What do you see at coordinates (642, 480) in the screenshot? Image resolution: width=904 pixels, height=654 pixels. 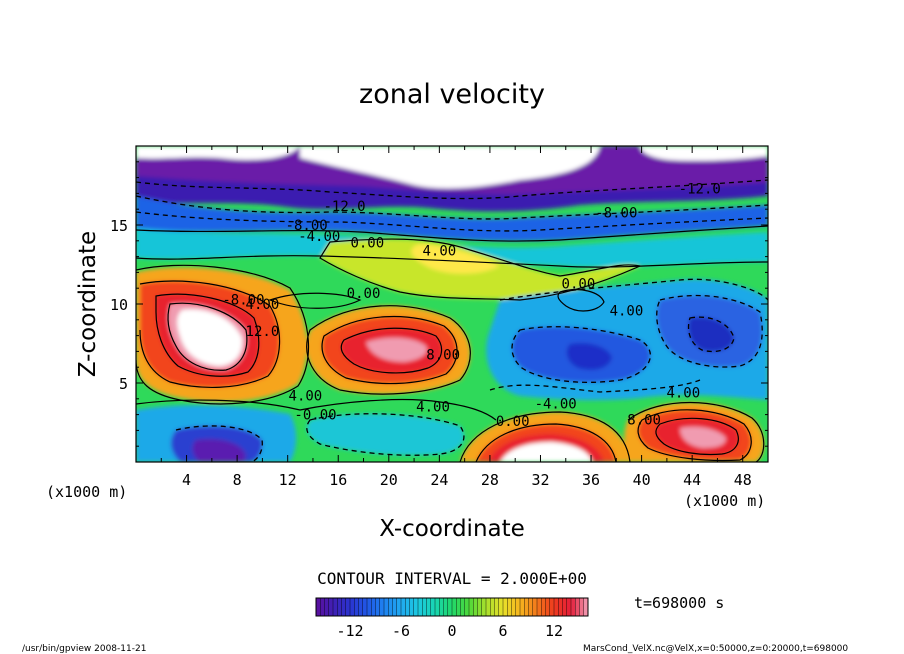 I see `x-tick-label: 40` at bounding box center [642, 480].